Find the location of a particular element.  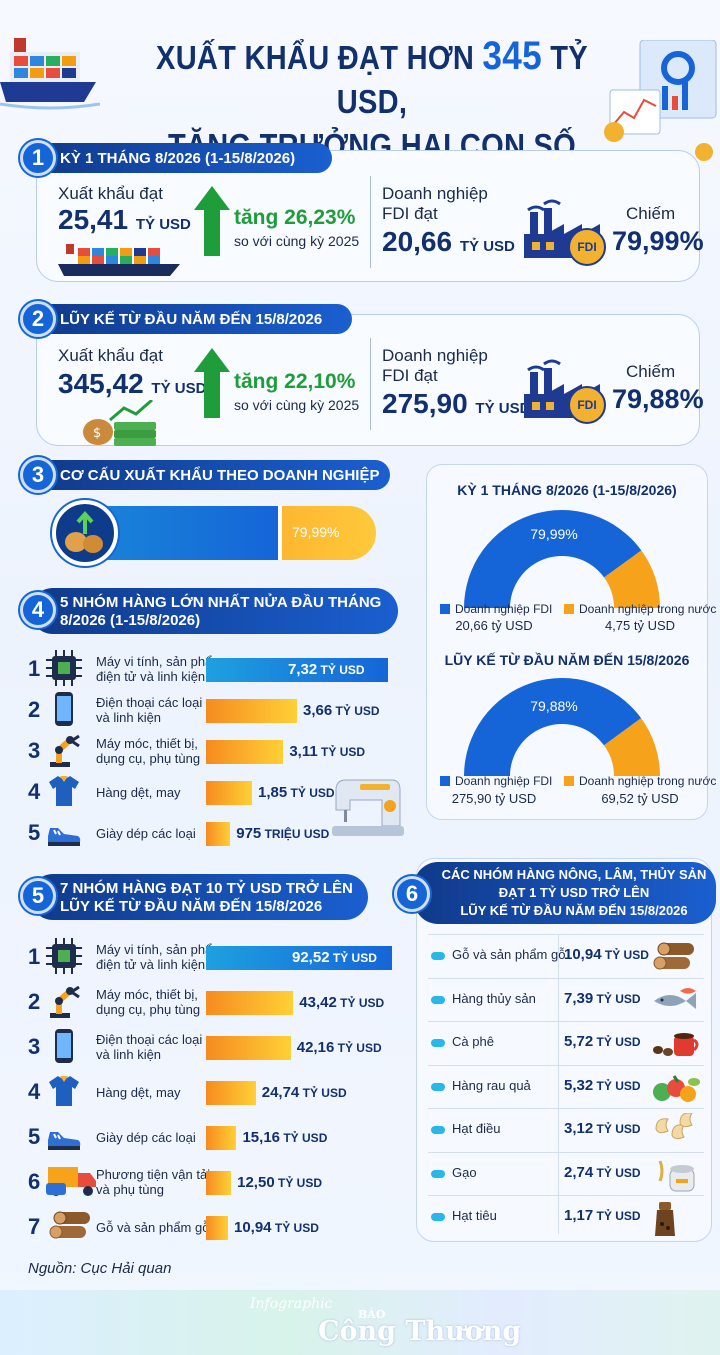

dashboard-charts-icon is located at coordinates (660, 114).